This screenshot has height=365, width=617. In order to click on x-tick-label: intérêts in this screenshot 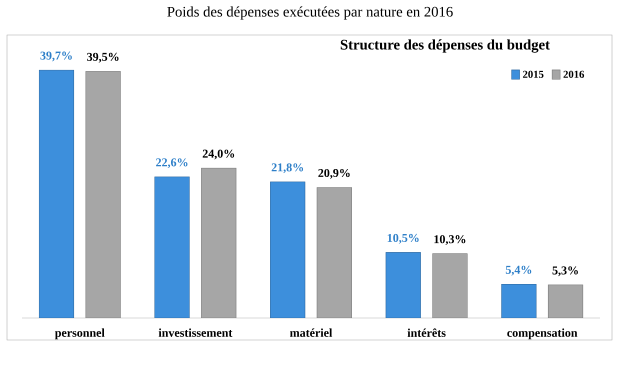, I will do `click(427, 332)`.